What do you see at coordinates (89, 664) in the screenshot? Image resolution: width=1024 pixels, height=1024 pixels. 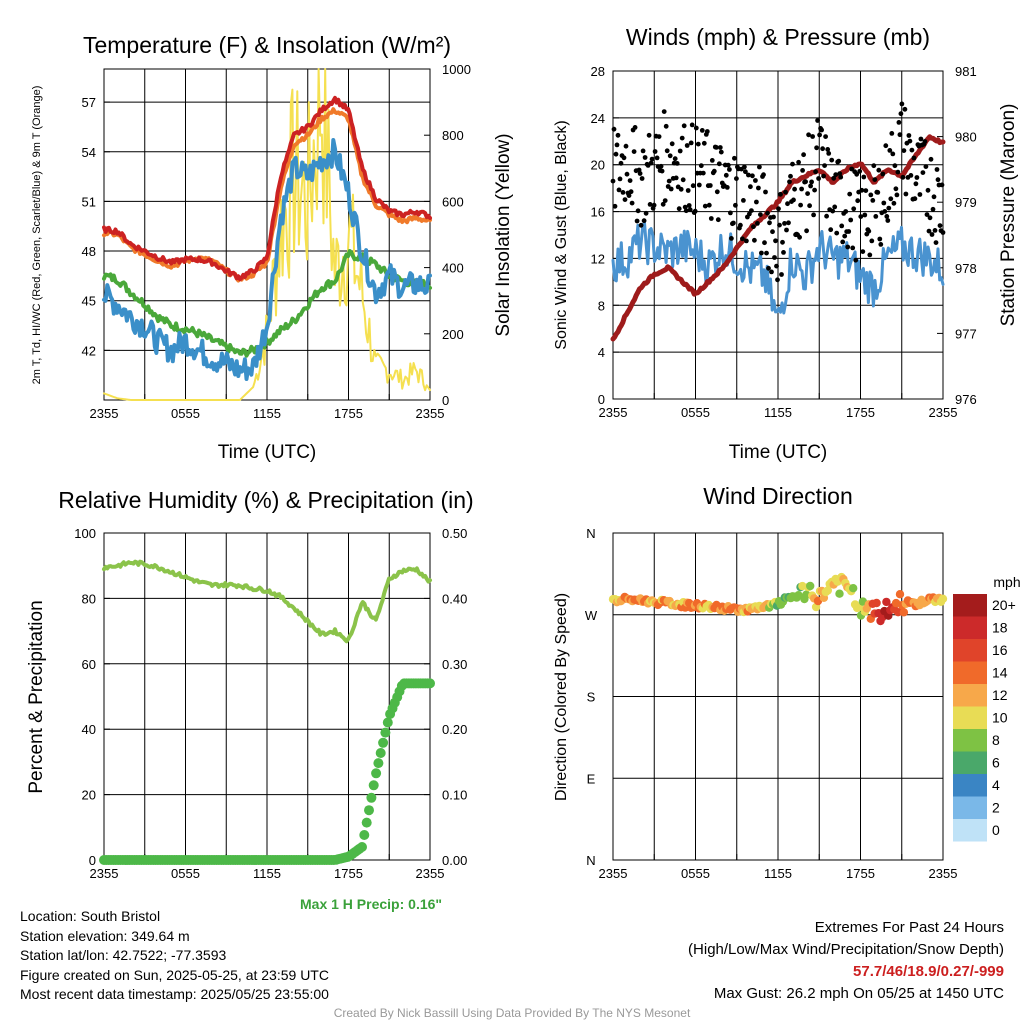 I see `humidity-y-tick-label: 60` at bounding box center [89, 664].